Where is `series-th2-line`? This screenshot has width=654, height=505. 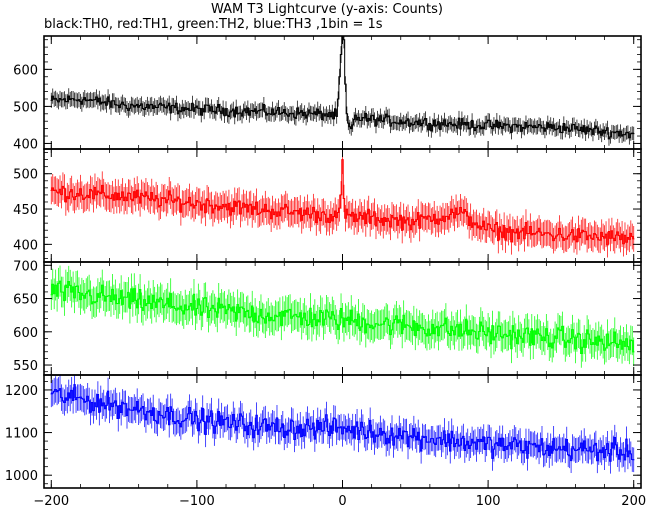
series-th2-line is located at coordinates (342, 317).